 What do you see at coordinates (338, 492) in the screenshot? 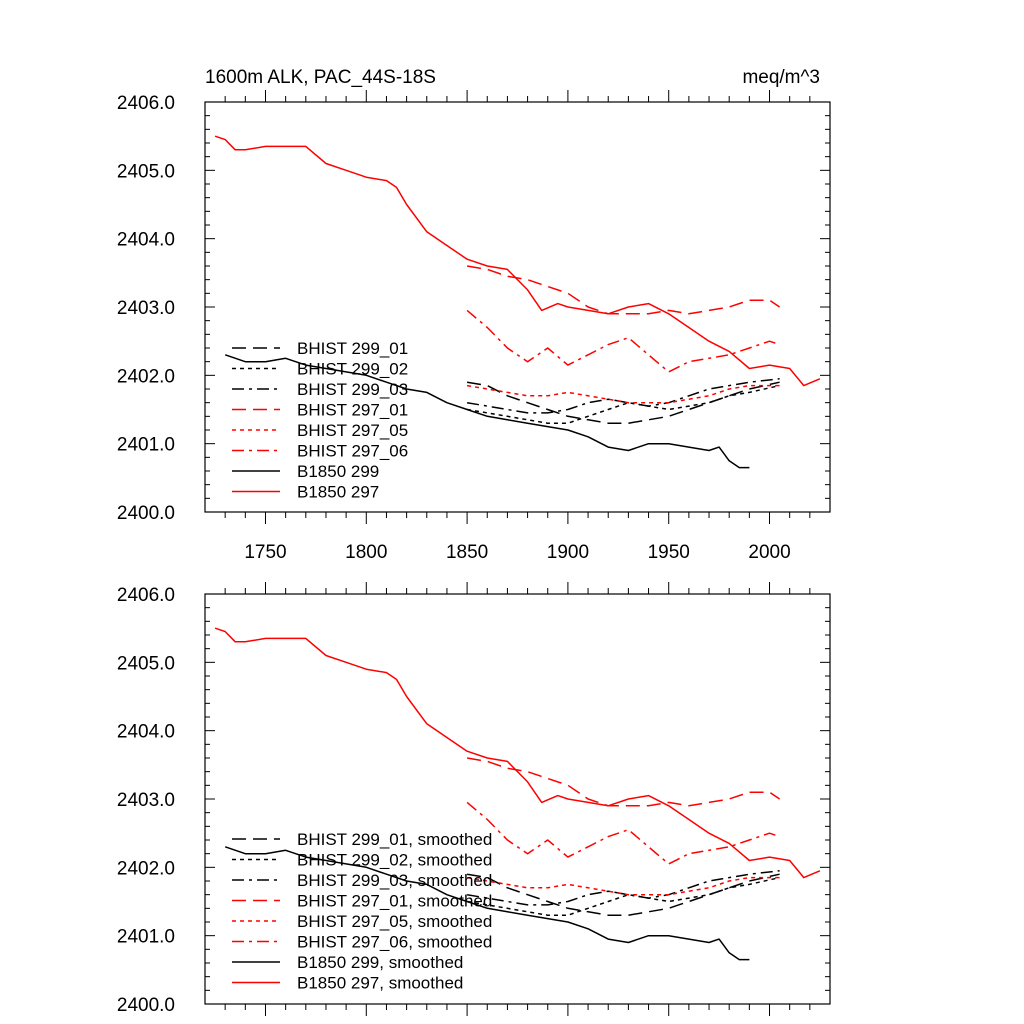
I see `legend-label: B1850 297` at bounding box center [338, 492].